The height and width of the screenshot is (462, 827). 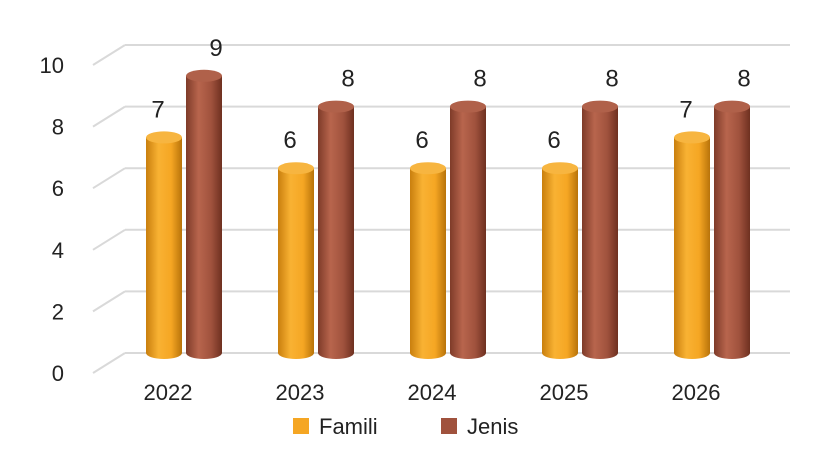 I want to click on x-tick-label: 2022, so click(x=168, y=392).